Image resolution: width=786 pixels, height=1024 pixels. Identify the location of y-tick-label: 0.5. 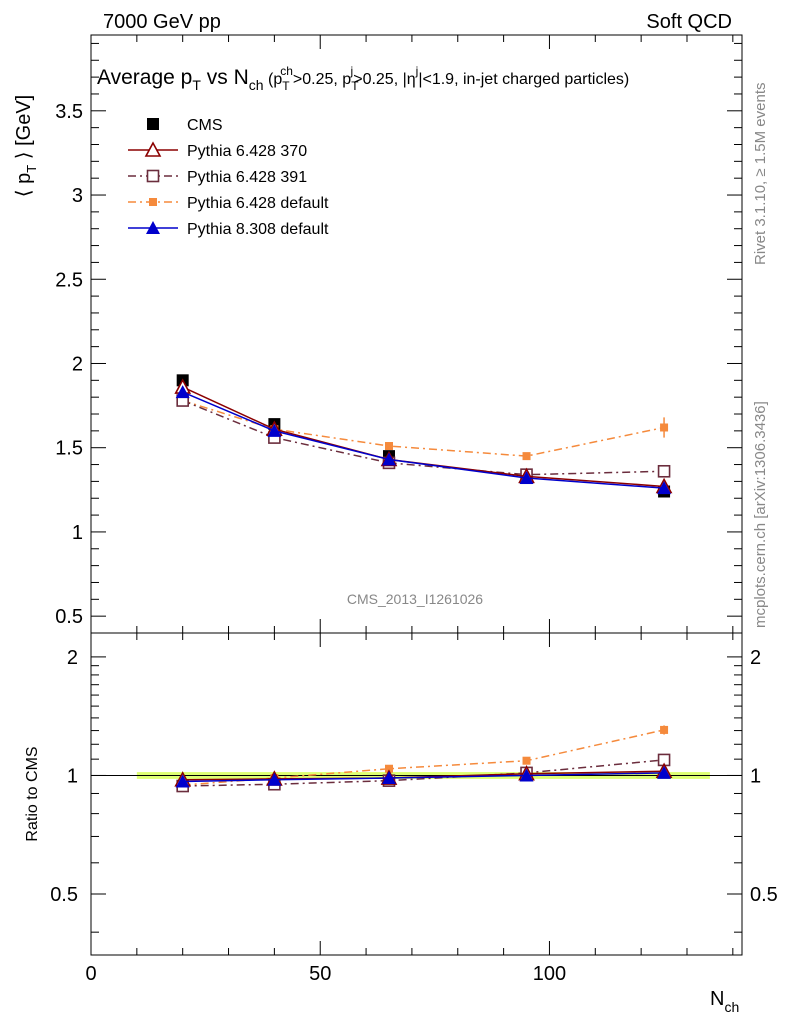
(69, 617).